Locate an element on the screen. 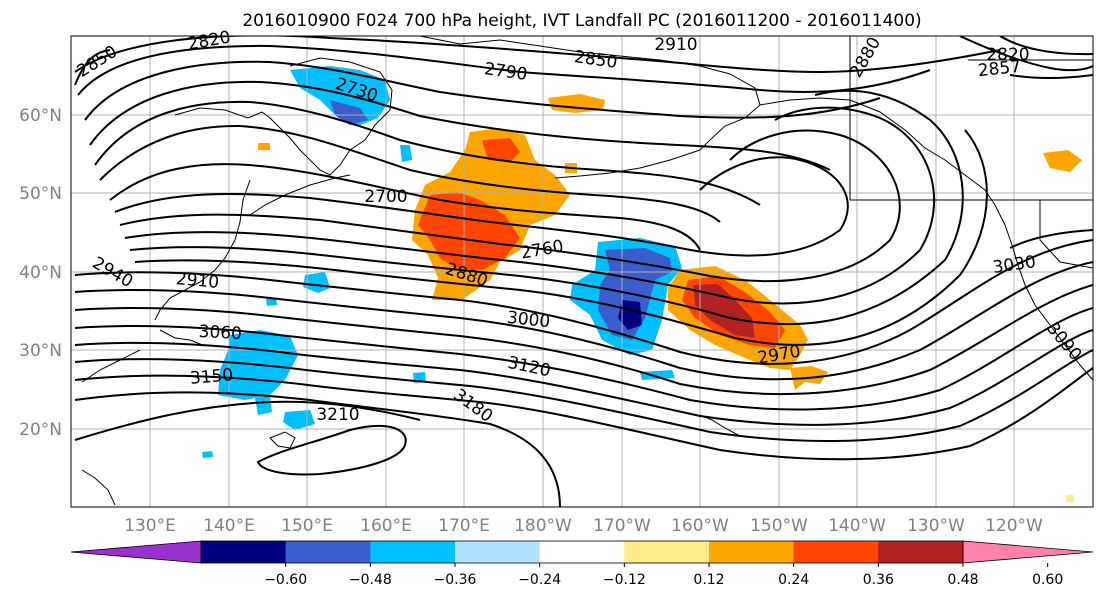  colorbar-tick-label: 0.12 is located at coordinates (708, 580).